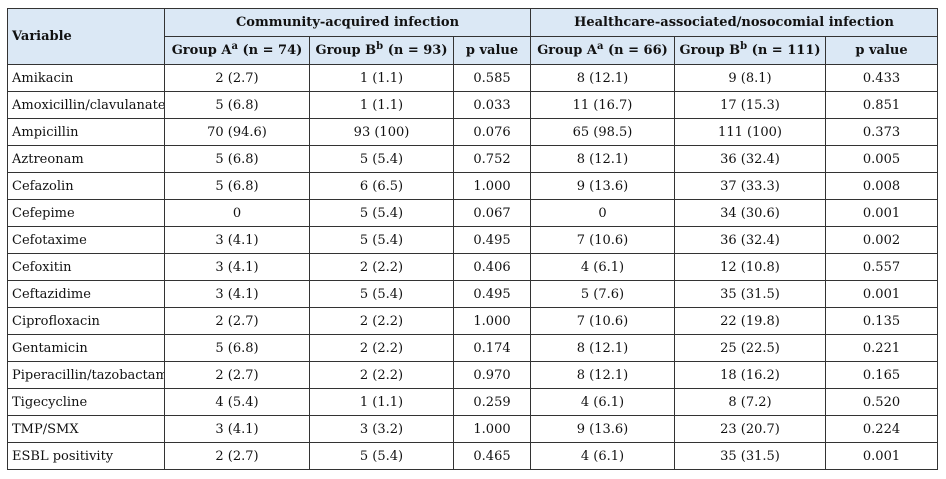 Image resolution: width=946 pixels, height=479 pixels. Describe the element at coordinates (750, 186) in the screenshot. I see `table-cell: 37 (33.3)` at that location.